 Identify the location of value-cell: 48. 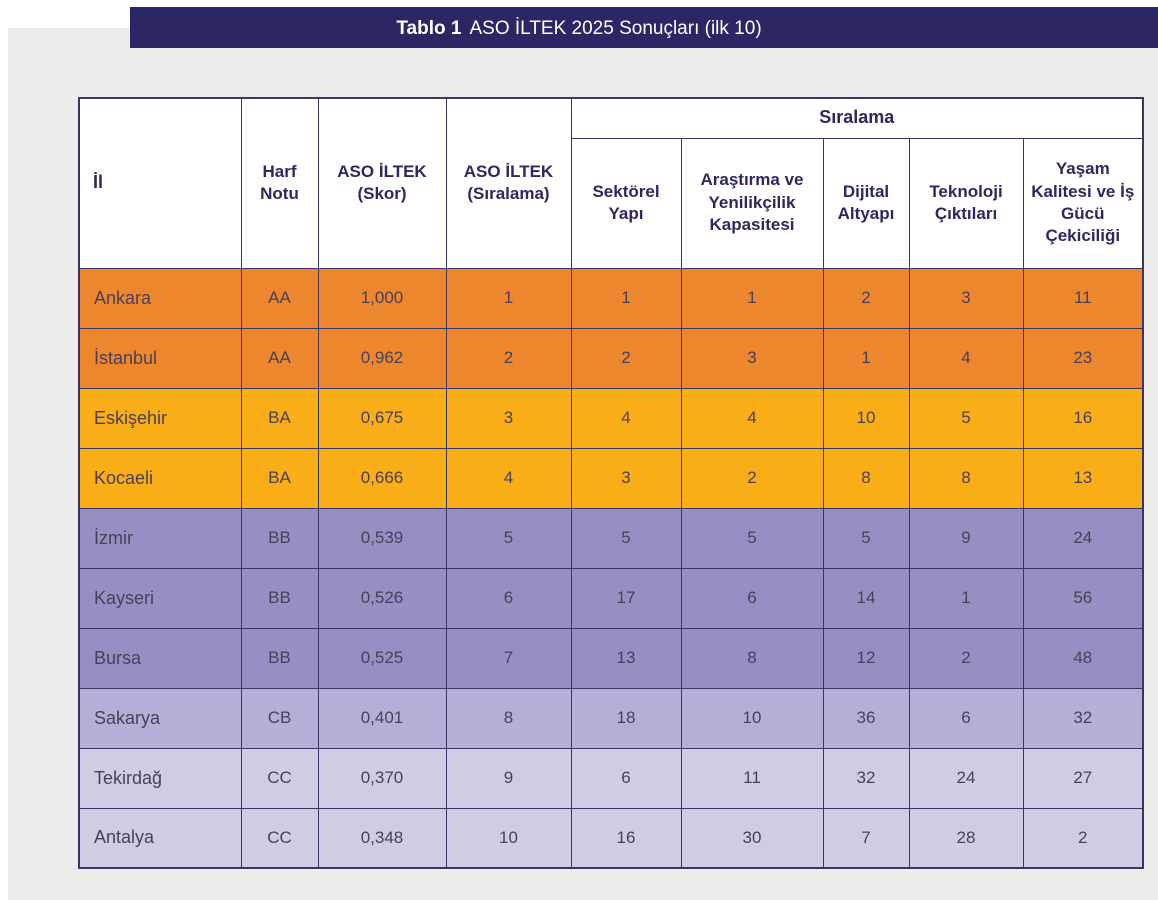
(1083, 658).